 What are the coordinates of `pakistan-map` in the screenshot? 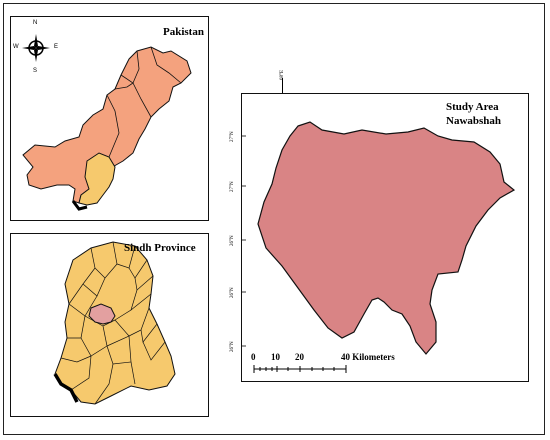 It's located at (107, 122).